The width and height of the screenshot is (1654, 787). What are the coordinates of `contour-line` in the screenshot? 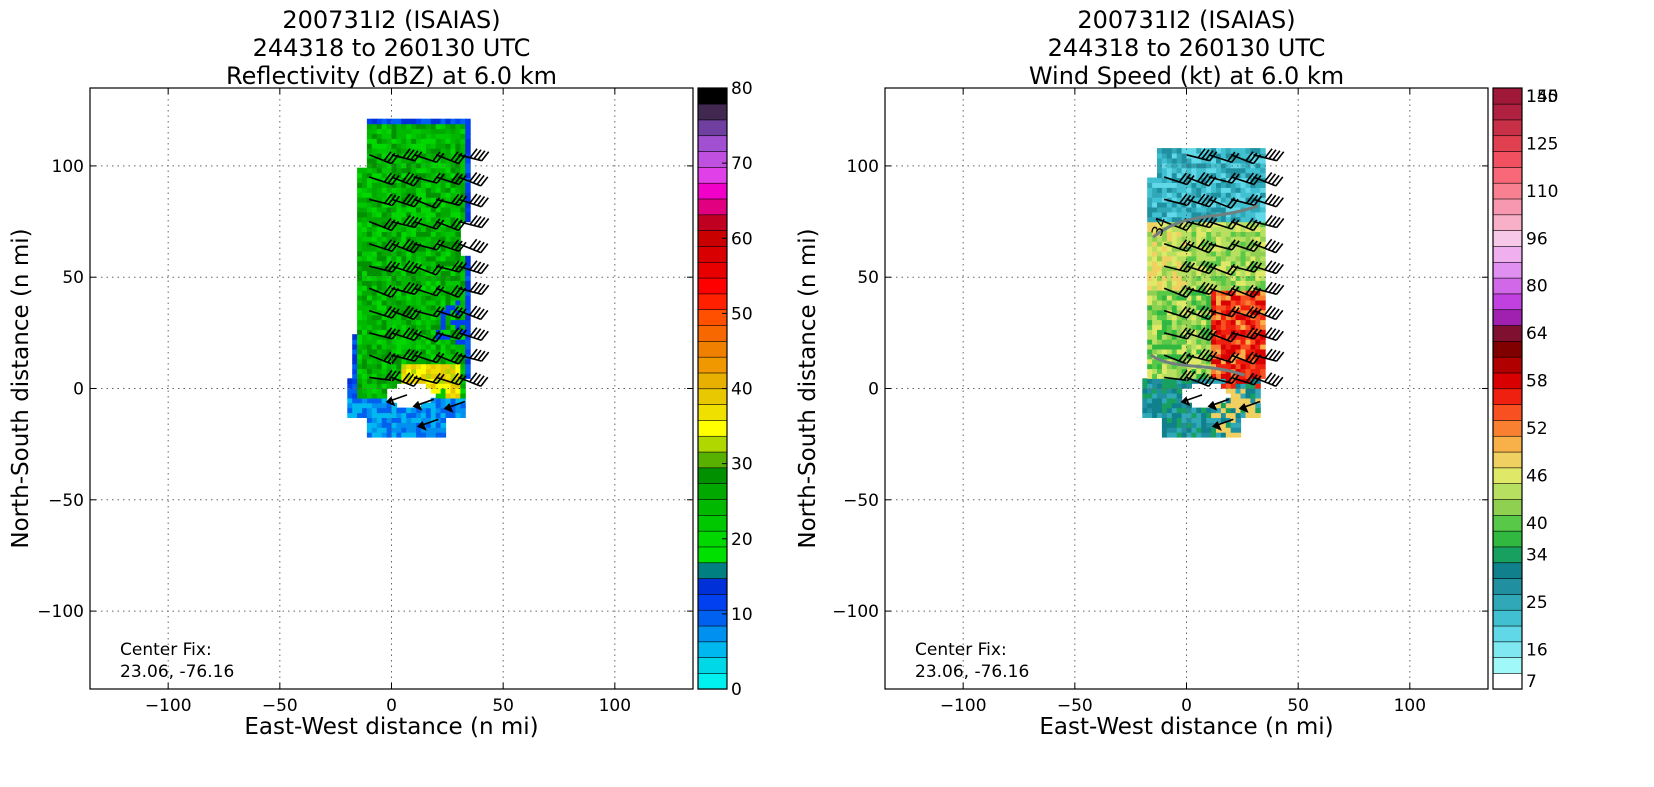 It's located at (1205, 221).